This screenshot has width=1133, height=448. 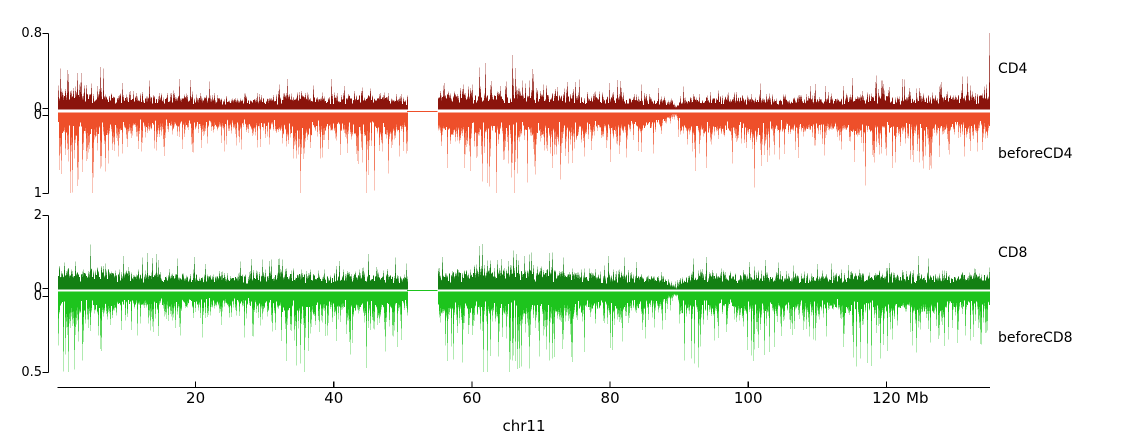 I want to click on x-tick-label: 100, so click(x=748, y=398).